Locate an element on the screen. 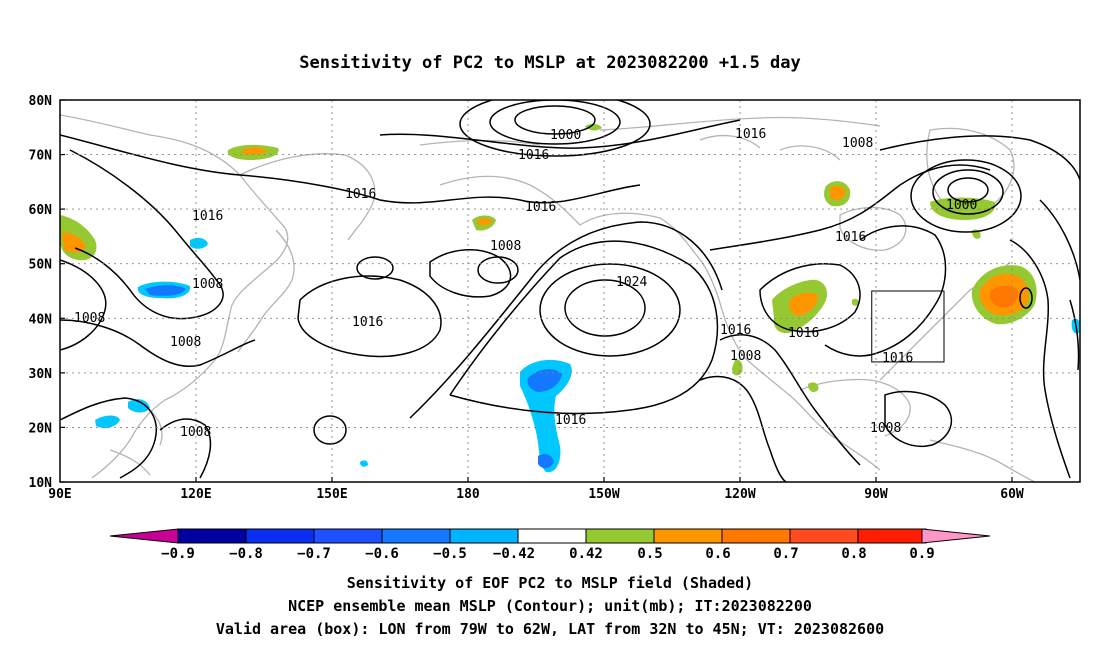 This screenshot has height=650, width=1100. colorbar-label: −0.5 is located at coordinates (450, 554).